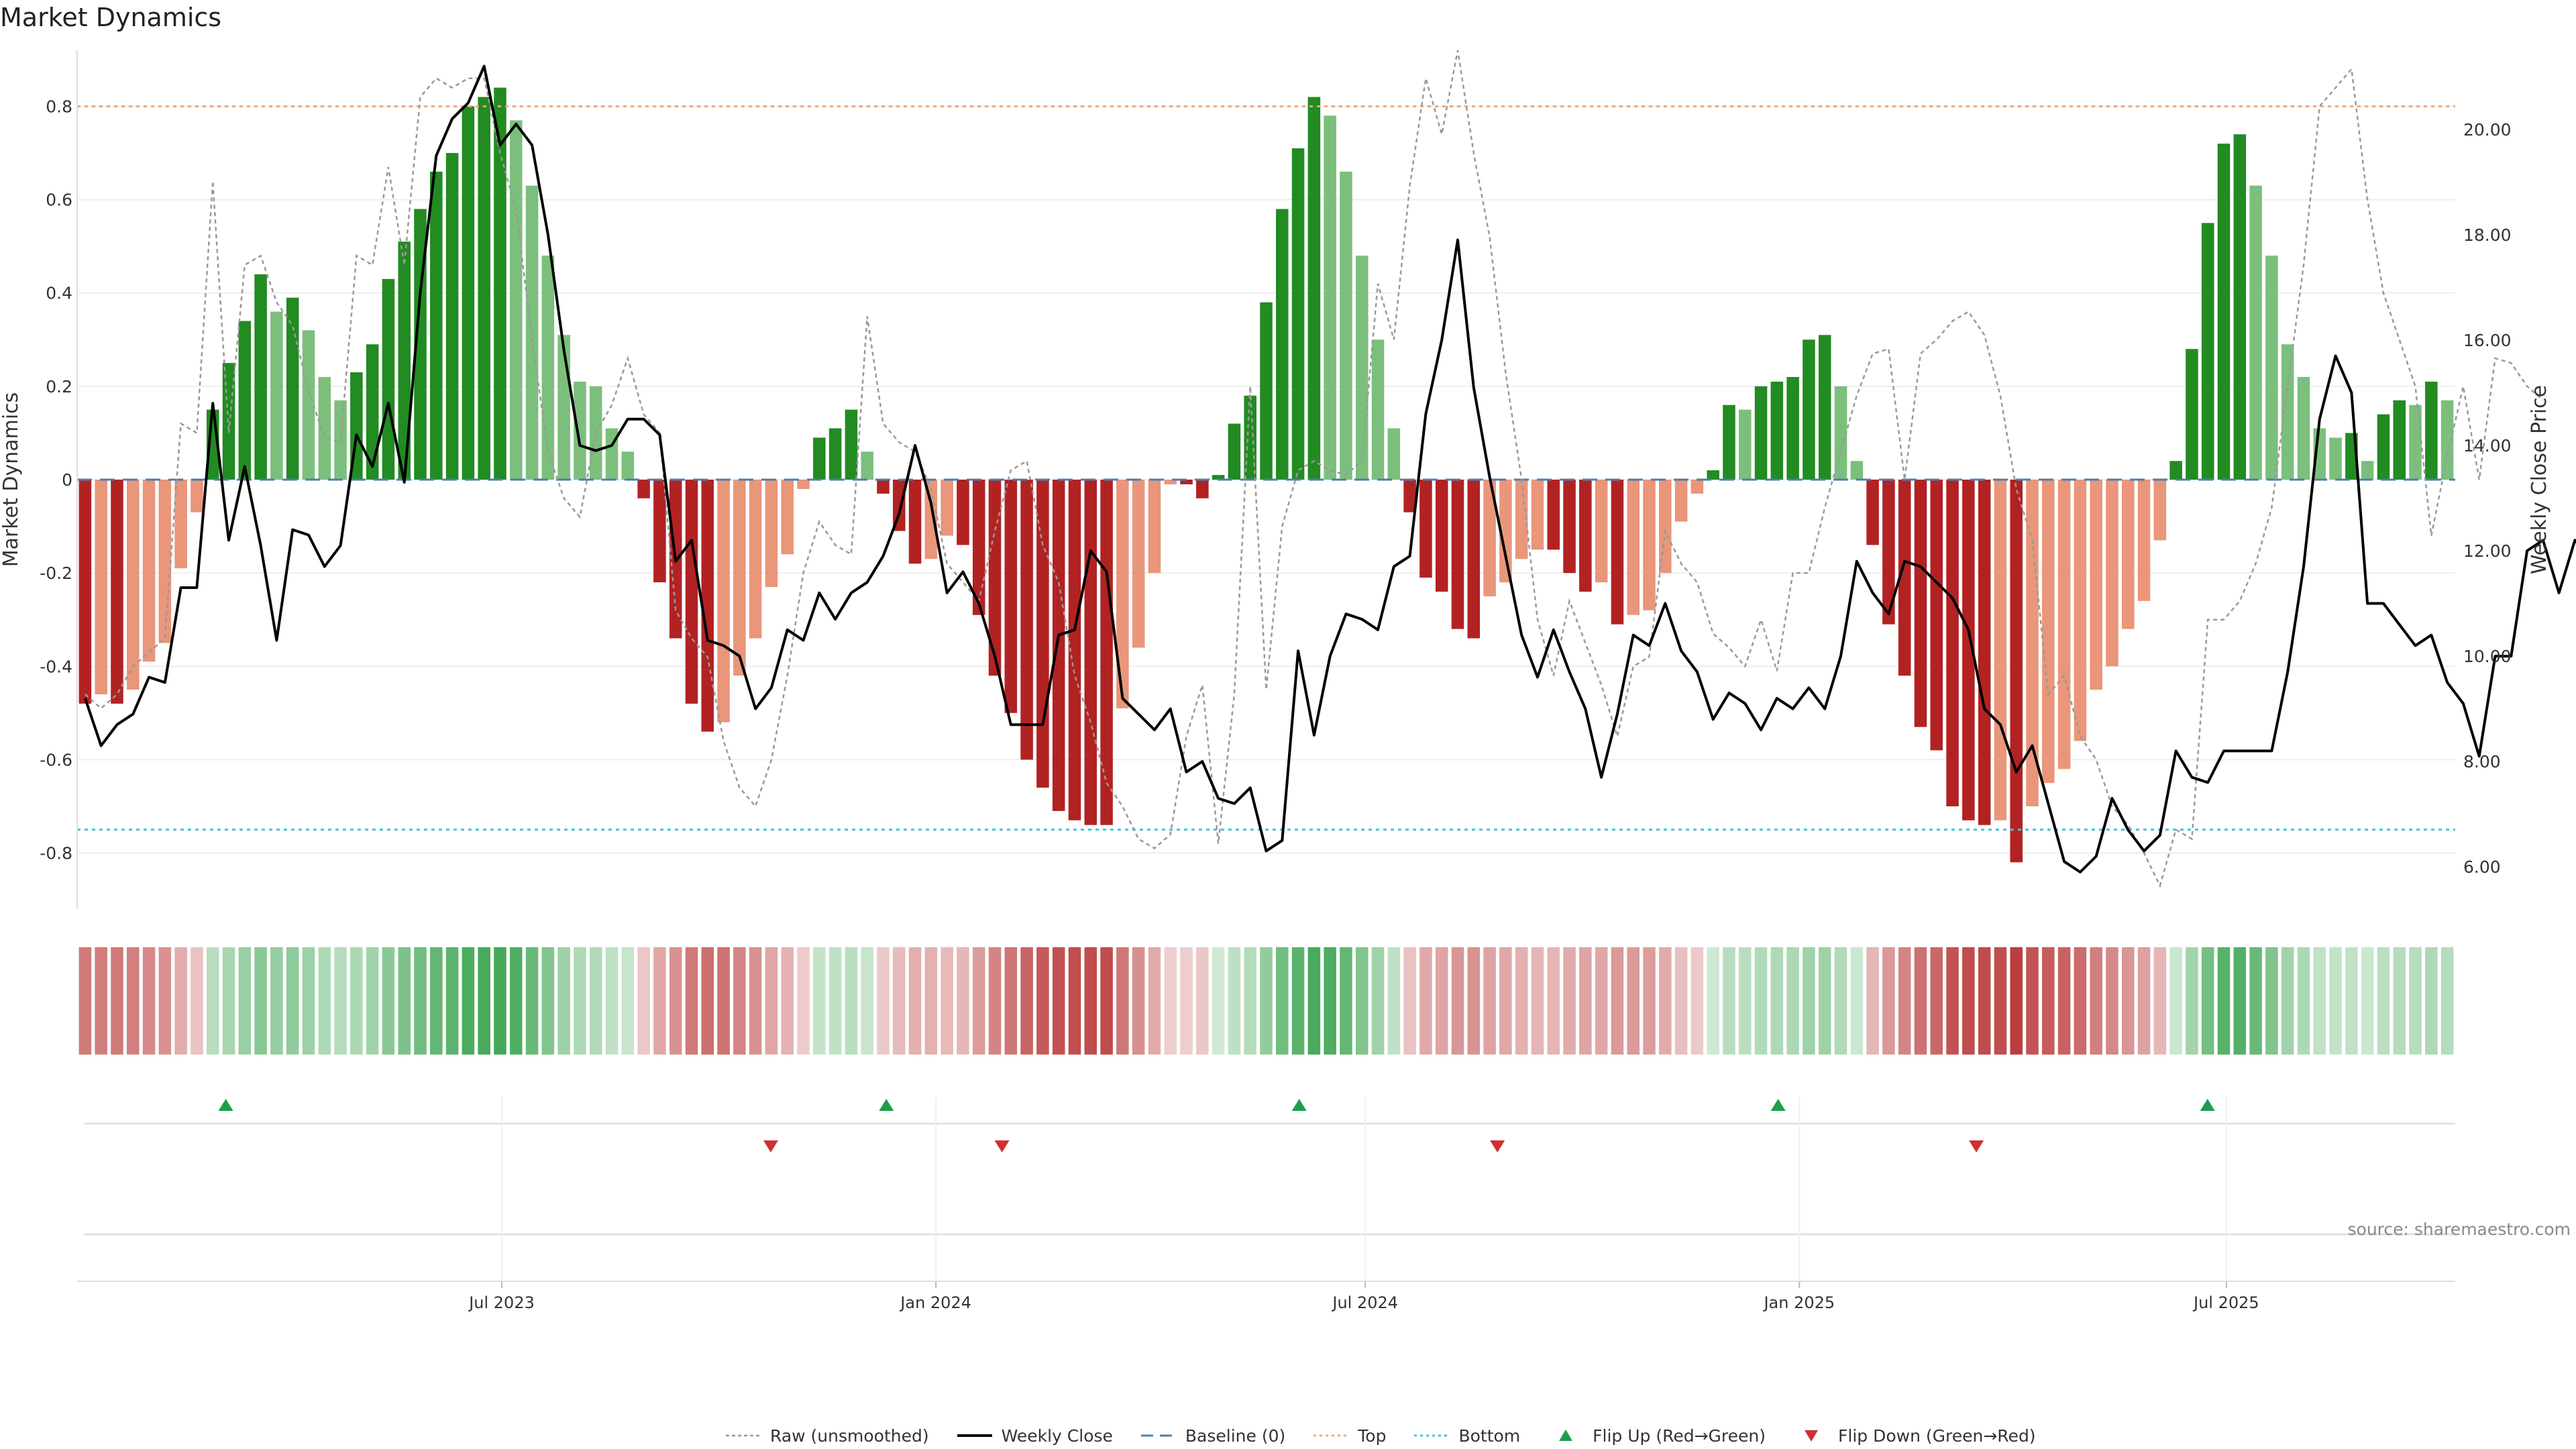 The height and width of the screenshot is (1449, 2576). I want to click on y2-tick-label: 8.00, so click(2482, 761).